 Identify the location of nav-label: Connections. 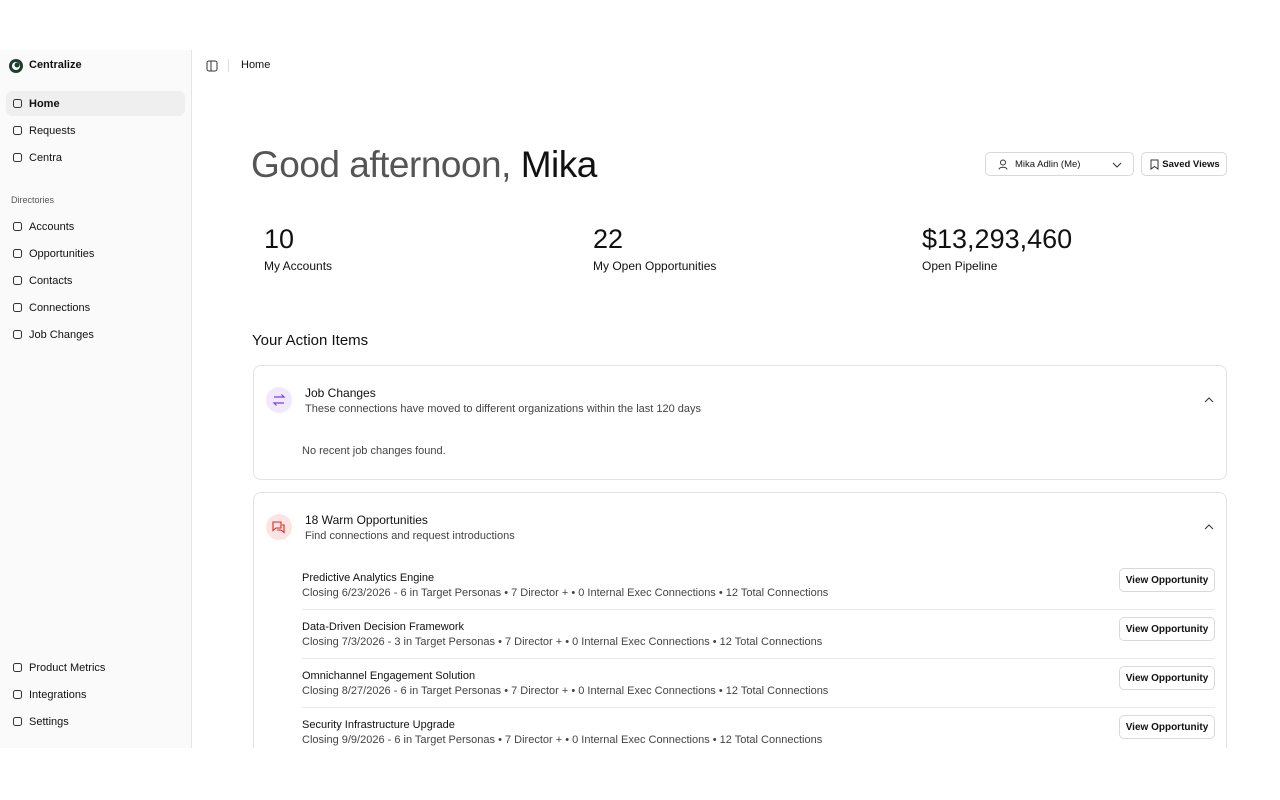
(60, 307).